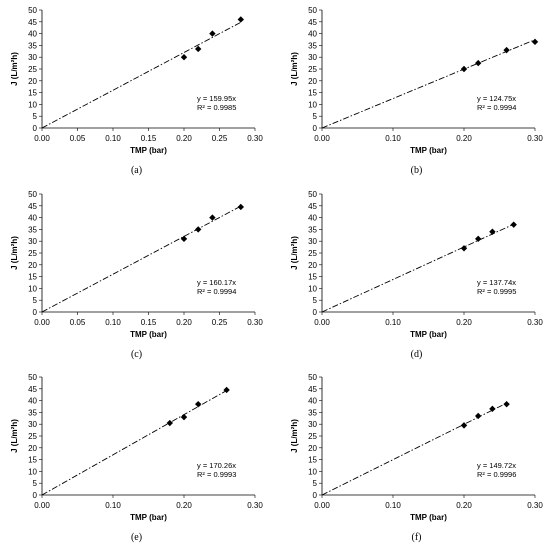 Image resolution: width=550 pixels, height=546 pixels. What do you see at coordinates (78, 322) in the screenshot?
I see `x-tick-label: 0.05` at bounding box center [78, 322].